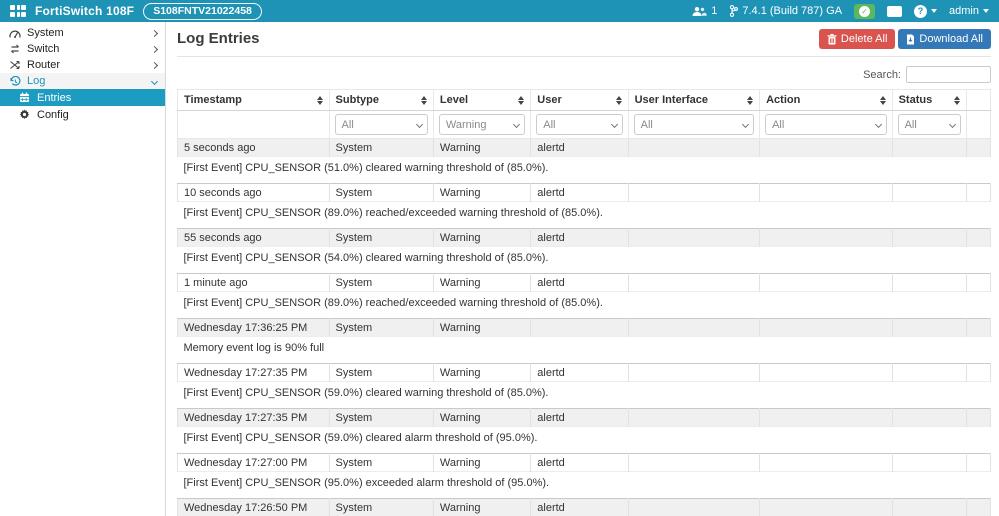 The width and height of the screenshot is (999, 516). What do you see at coordinates (82, 81) in the screenshot?
I see `sidebar-item-log: Log` at bounding box center [82, 81].